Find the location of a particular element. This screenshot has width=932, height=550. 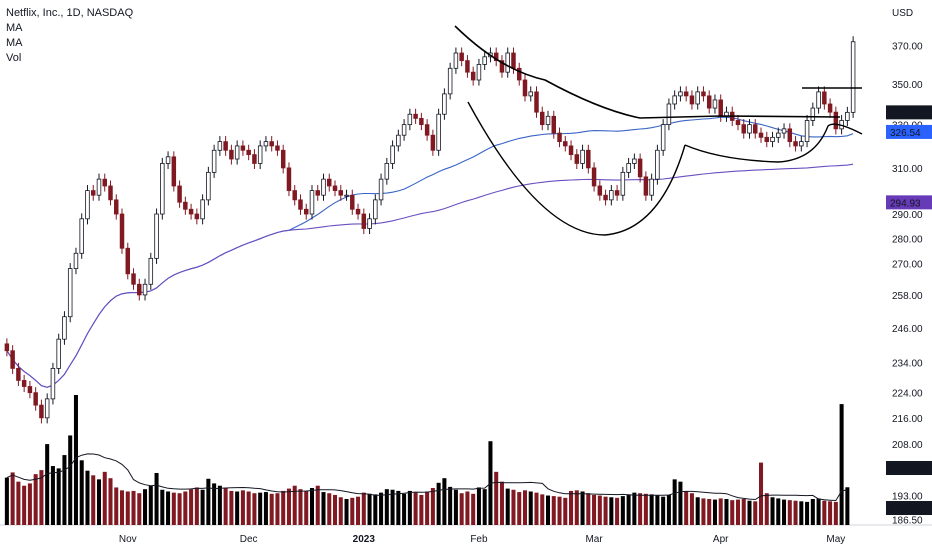

badge-volume: 20.925M is located at coordinates (909, 469).